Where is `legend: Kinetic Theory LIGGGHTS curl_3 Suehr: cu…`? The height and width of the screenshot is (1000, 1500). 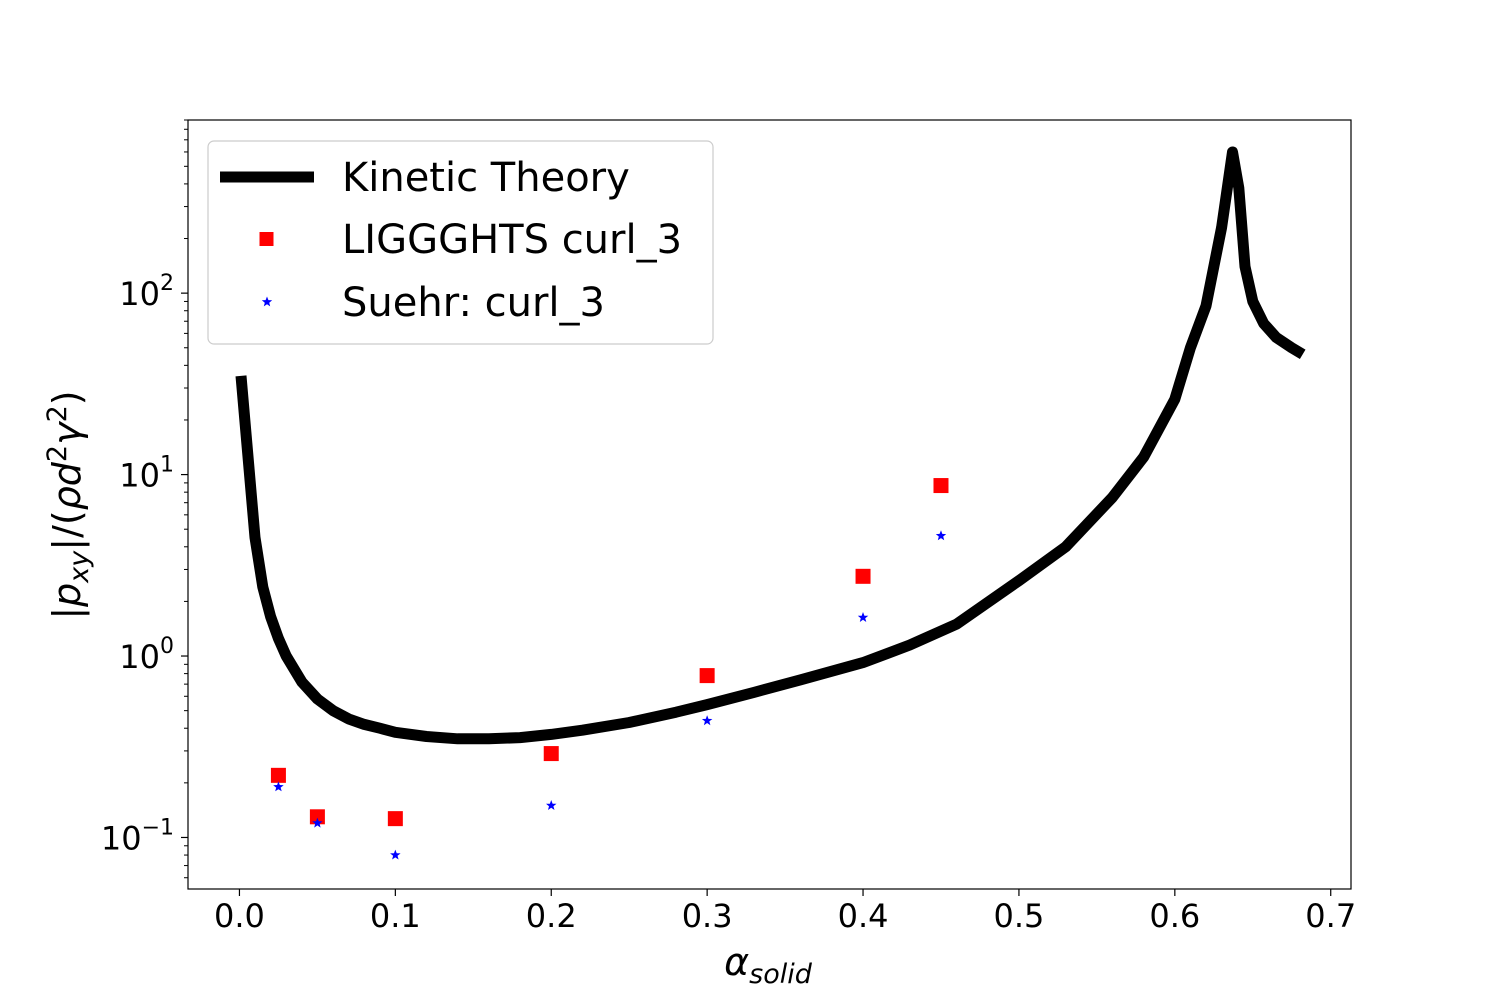
legend: Kinetic Theory LIGGGHTS curl_3 Suehr: cu… is located at coordinates (460, 242).